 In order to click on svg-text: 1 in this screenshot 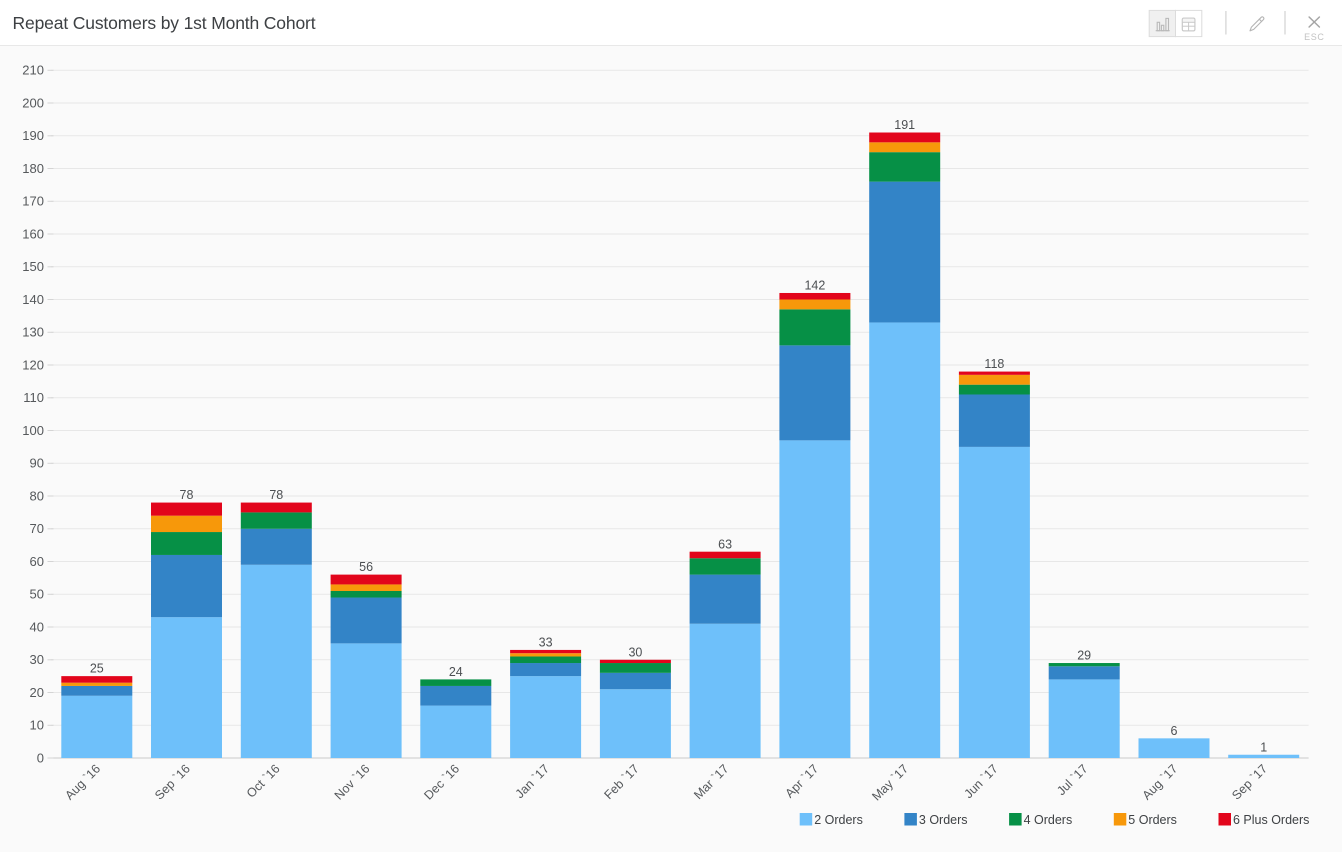, I will do `click(1263, 747)`.